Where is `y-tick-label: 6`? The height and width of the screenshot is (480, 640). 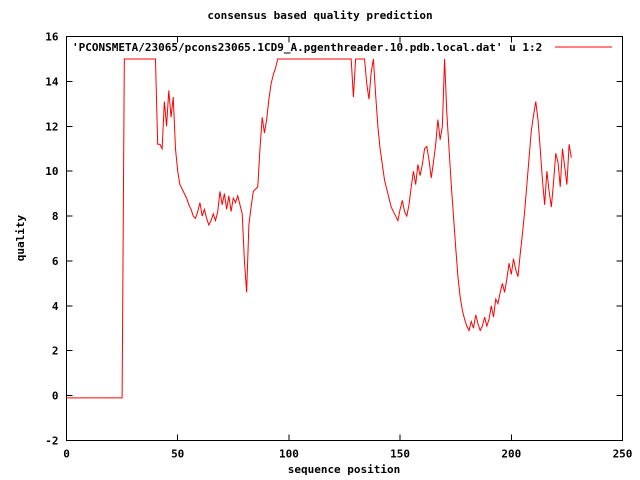
y-tick-label: 6 is located at coordinates (55, 261).